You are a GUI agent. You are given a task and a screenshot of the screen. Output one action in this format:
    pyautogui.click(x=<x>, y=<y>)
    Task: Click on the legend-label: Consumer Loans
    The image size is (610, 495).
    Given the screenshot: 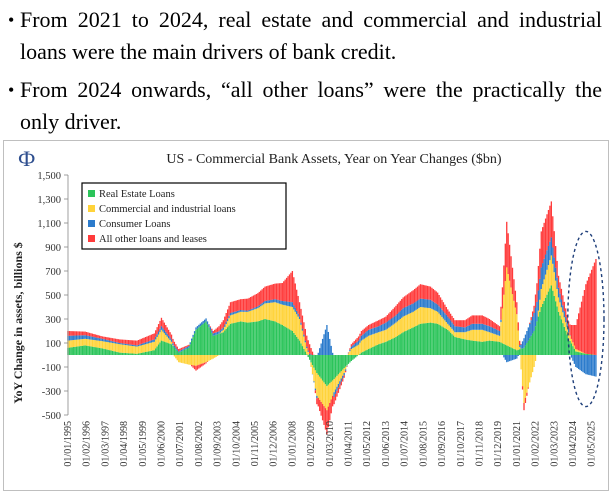 What is the action you would take?
    pyautogui.click(x=134, y=224)
    